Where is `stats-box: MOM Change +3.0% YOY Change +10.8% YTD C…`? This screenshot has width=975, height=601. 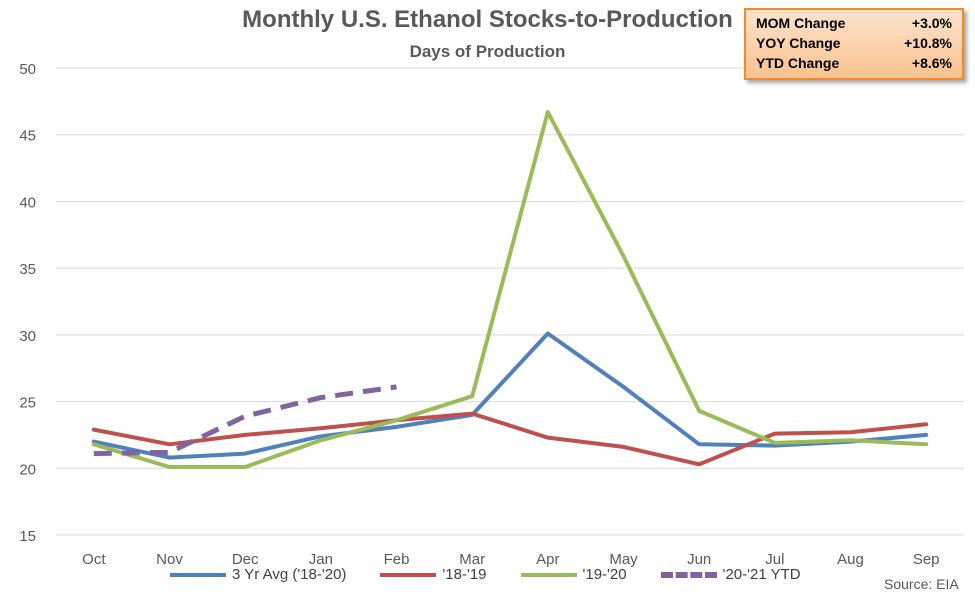 stats-box: MOM Change +3.0% YOY Change +10.8% YTD C… is located at coordinates (854, 44).